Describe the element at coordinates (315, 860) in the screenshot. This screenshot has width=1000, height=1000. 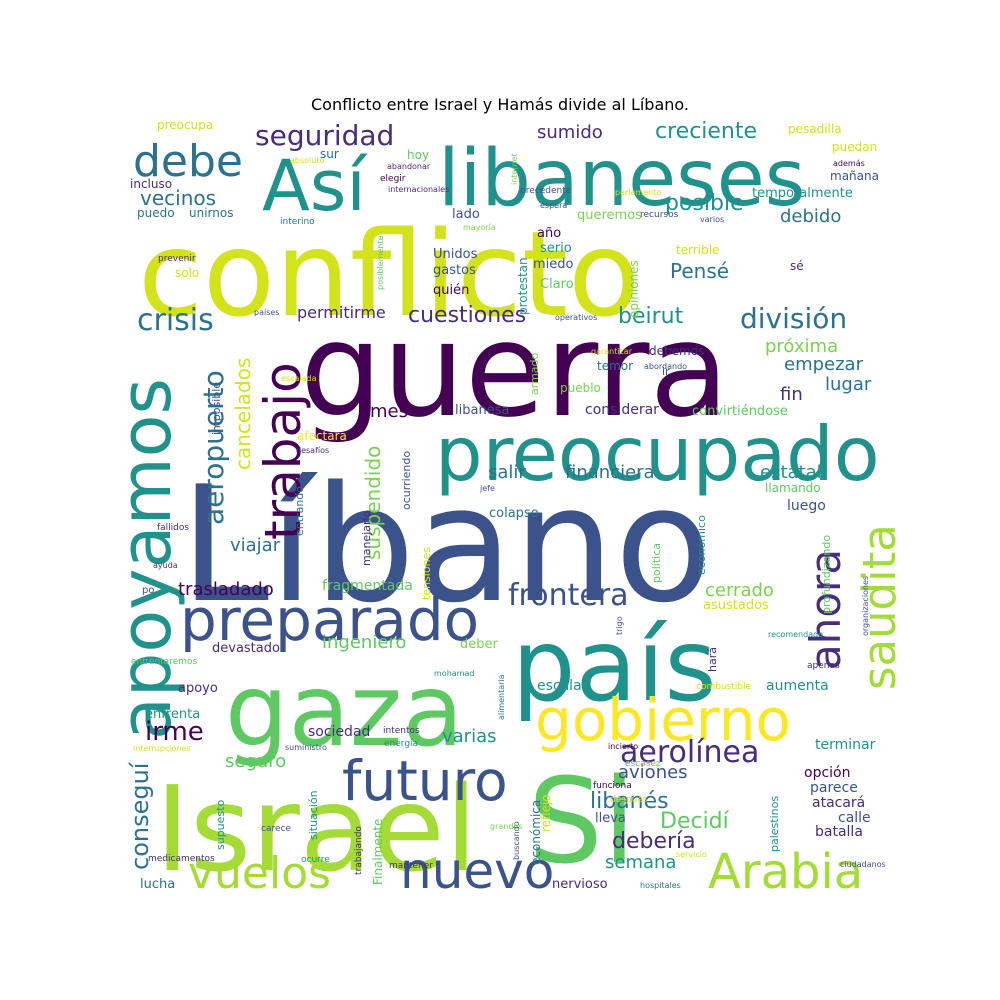
I see `word-ocurre: ocurre` at that location.